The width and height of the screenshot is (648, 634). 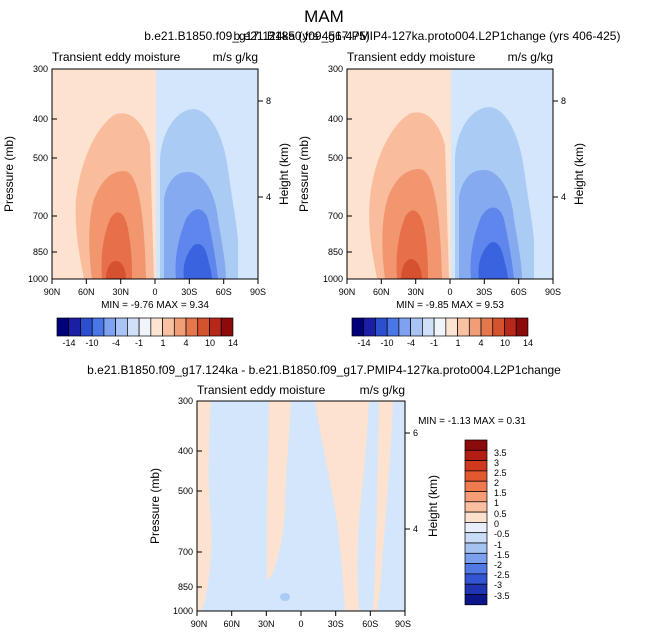 I want to click on cb-c-label-5: 1, so click(x=496, y=503).